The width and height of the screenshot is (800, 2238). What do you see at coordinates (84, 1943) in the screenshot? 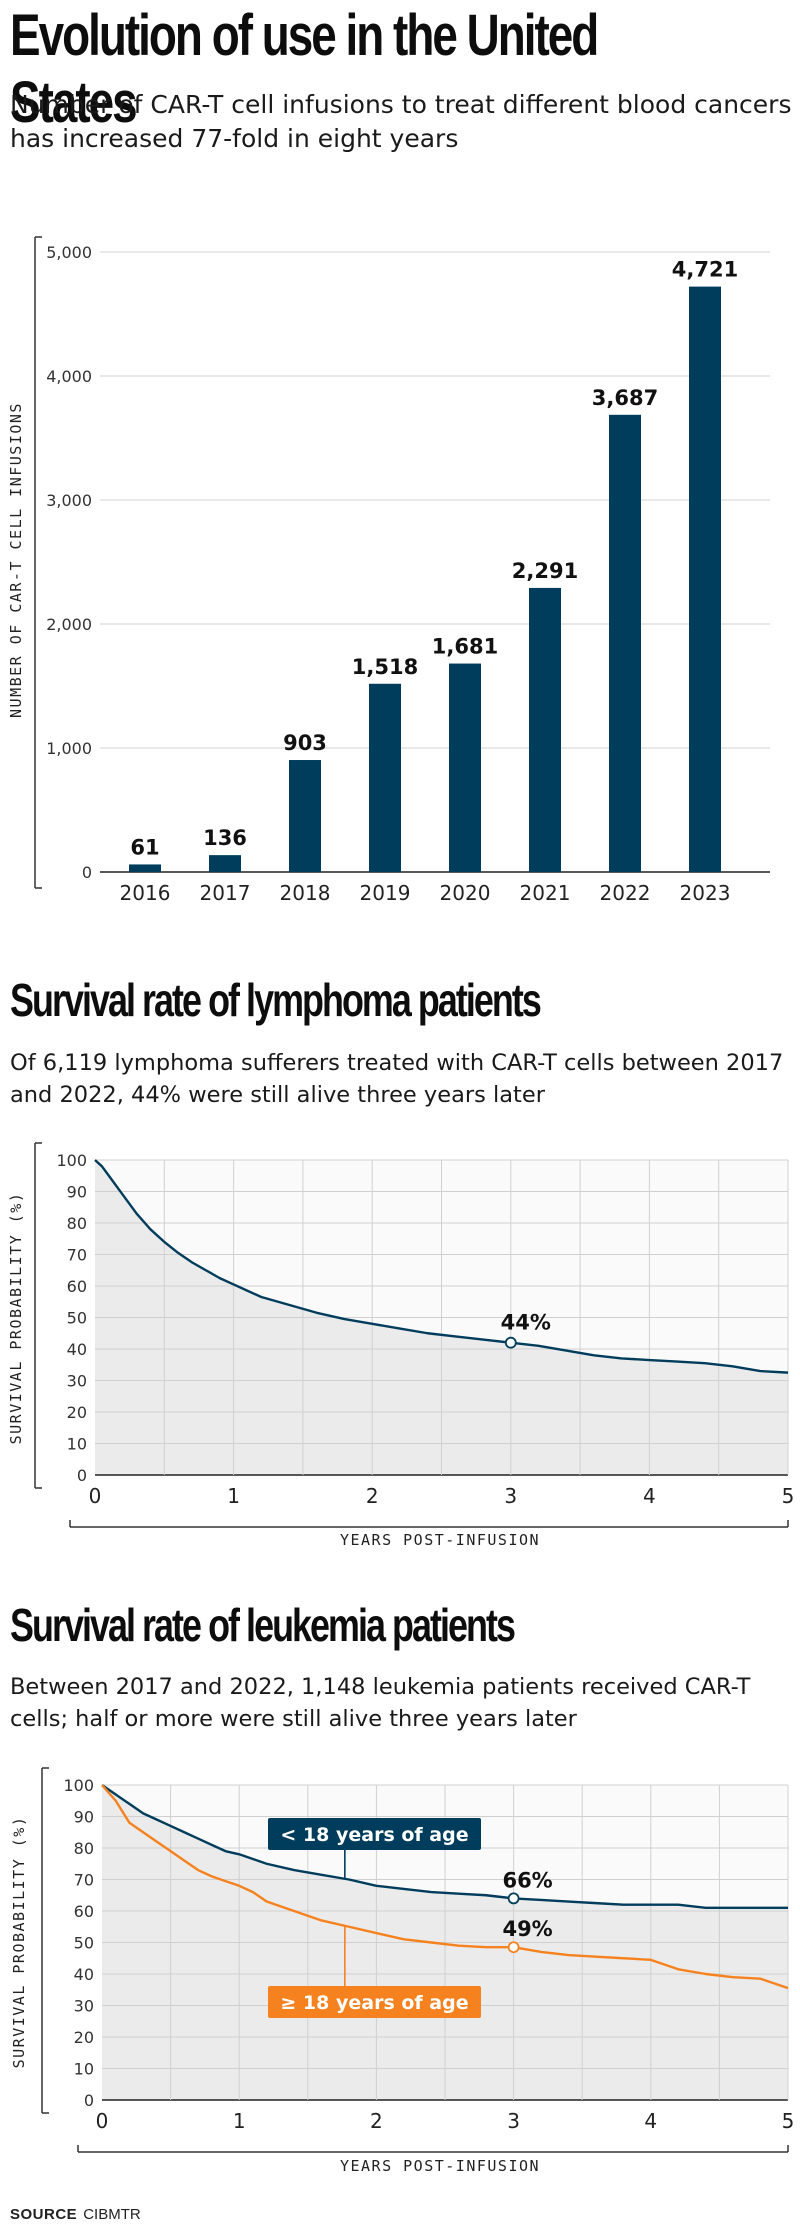
I see `leukemia-y-tick-label: 50` at bounding box center [84, 1943].